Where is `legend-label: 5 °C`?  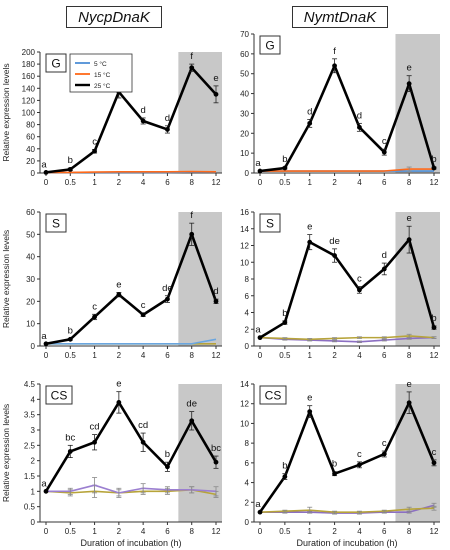
legend-label: 5 °C is located at coordinates (100, 64).